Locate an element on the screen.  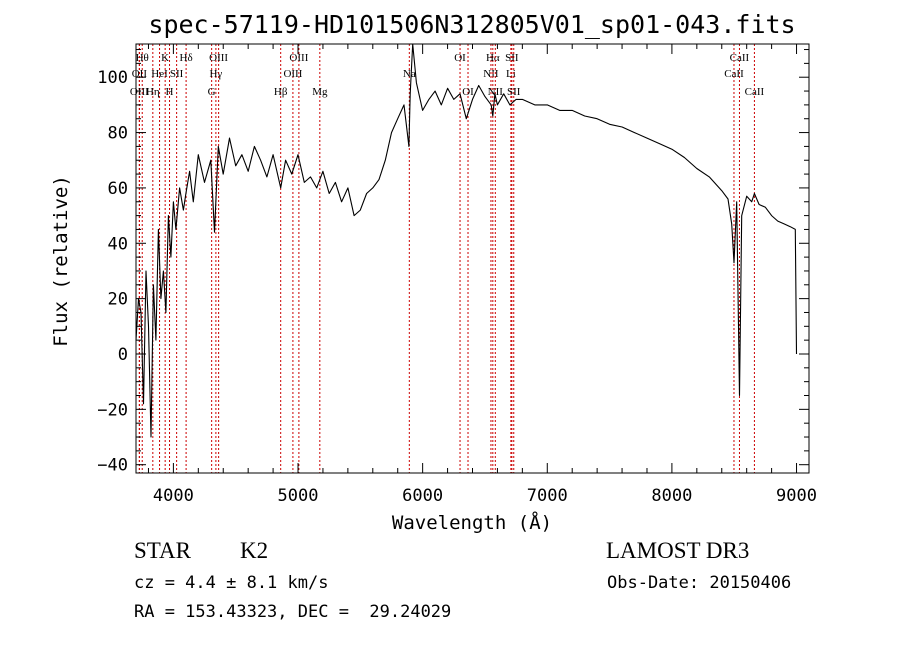
line-marker-label: G is located at coordinates (212, 92).